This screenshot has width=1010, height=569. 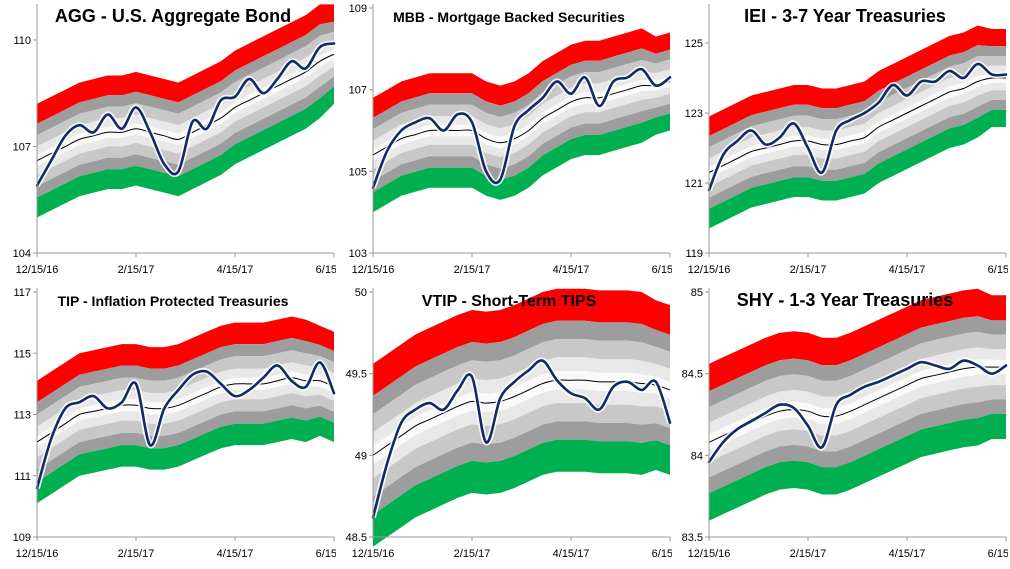 I want to click on y-tick-label: 85, so click(x=697, y=293).